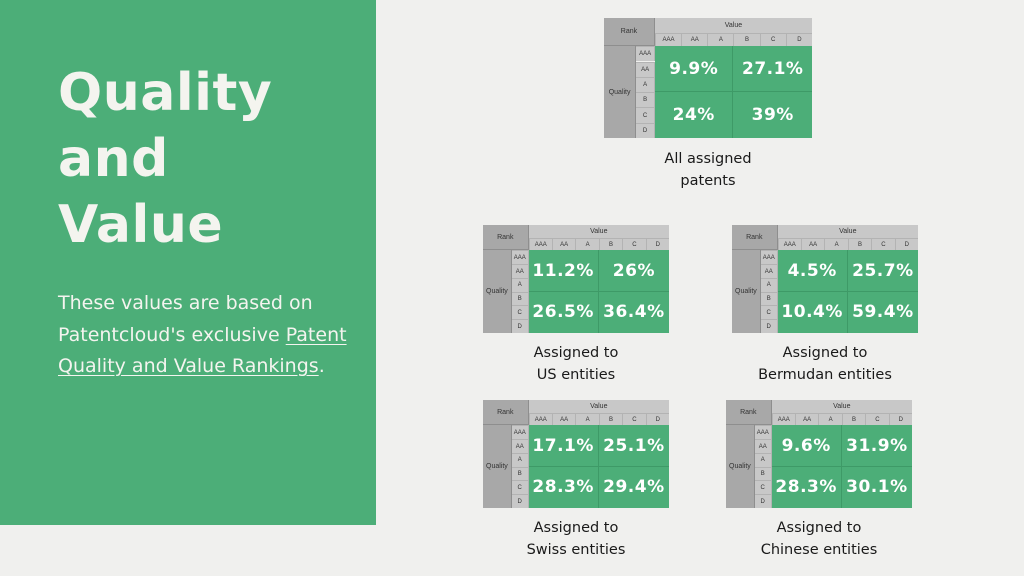 The width and height of the screenshot is (1024, 576). I want to click on matrix-cell-value: 25.7%, so click(882, 271).